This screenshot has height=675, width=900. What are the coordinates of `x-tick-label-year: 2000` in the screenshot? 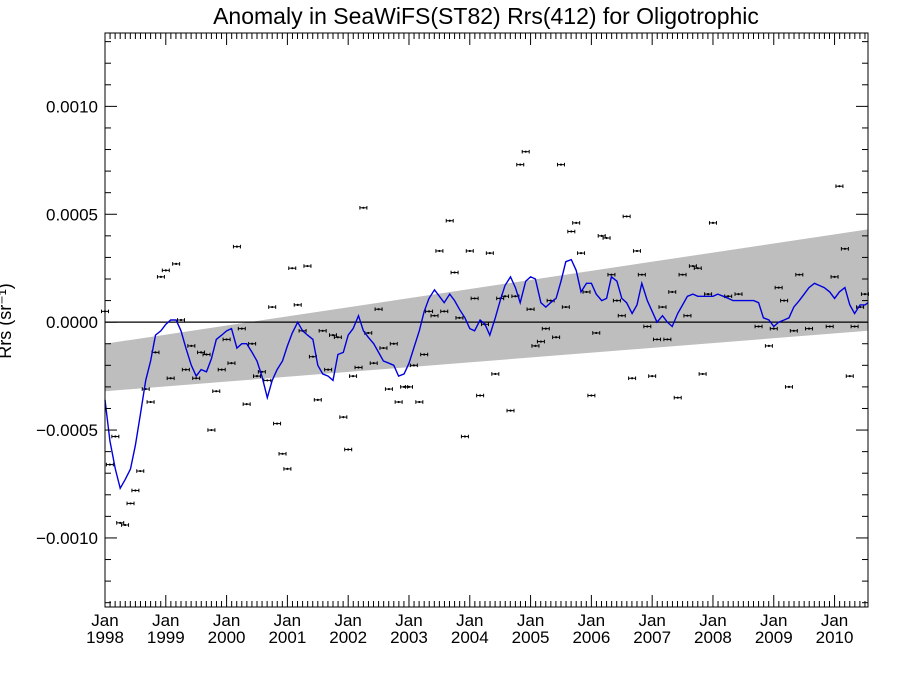 It's located at (227, 637).